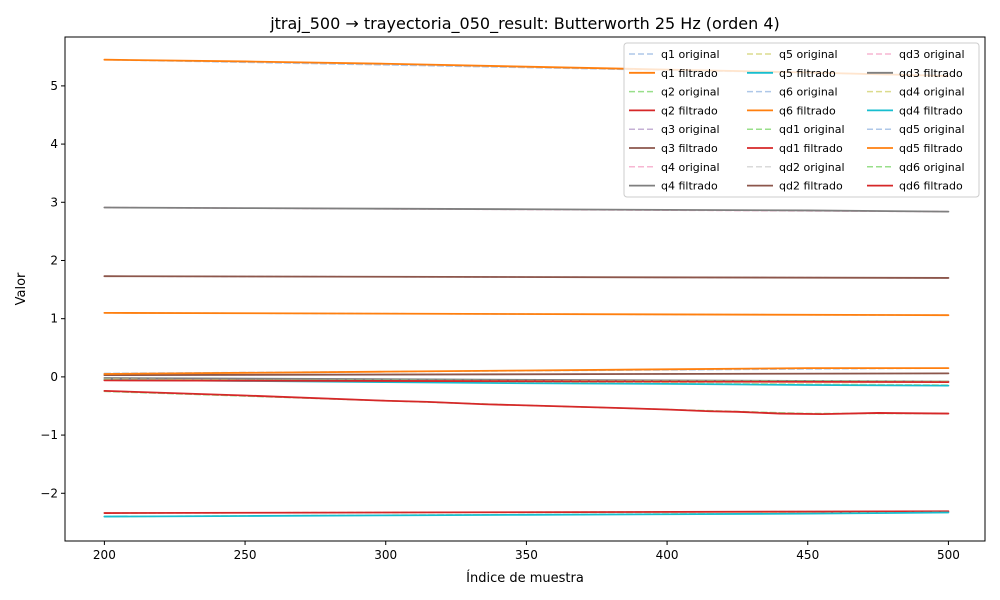 Image resolution: width=1000 pixels, height=600 pixels. Describe the element at coordinates (526, 314) in the screenshot. I see `series-line-q6-filtrado` at that location.